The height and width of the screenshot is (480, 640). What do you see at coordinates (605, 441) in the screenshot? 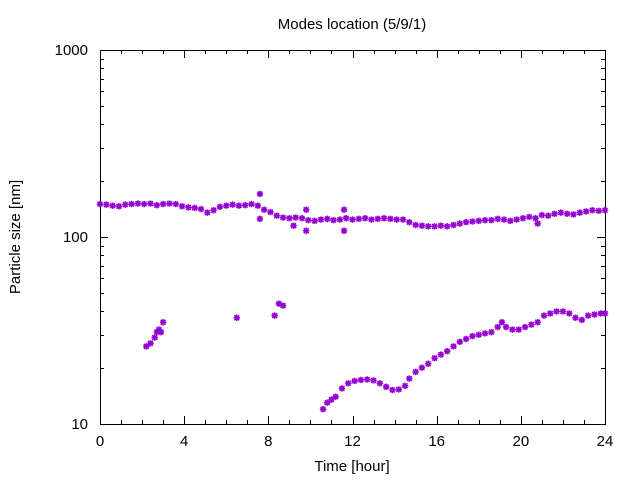
I see `x-tick-label: 24` at bounding box center [605, 441].